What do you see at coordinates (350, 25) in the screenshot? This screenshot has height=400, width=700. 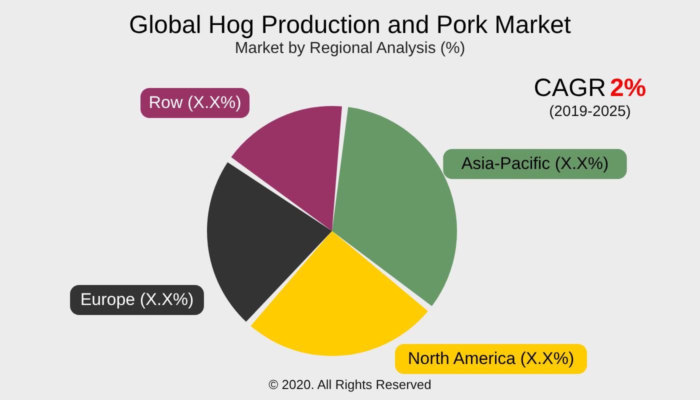 I see `chart-title: Global Hog Production and Pork Market` at bounding box center [350, 25].